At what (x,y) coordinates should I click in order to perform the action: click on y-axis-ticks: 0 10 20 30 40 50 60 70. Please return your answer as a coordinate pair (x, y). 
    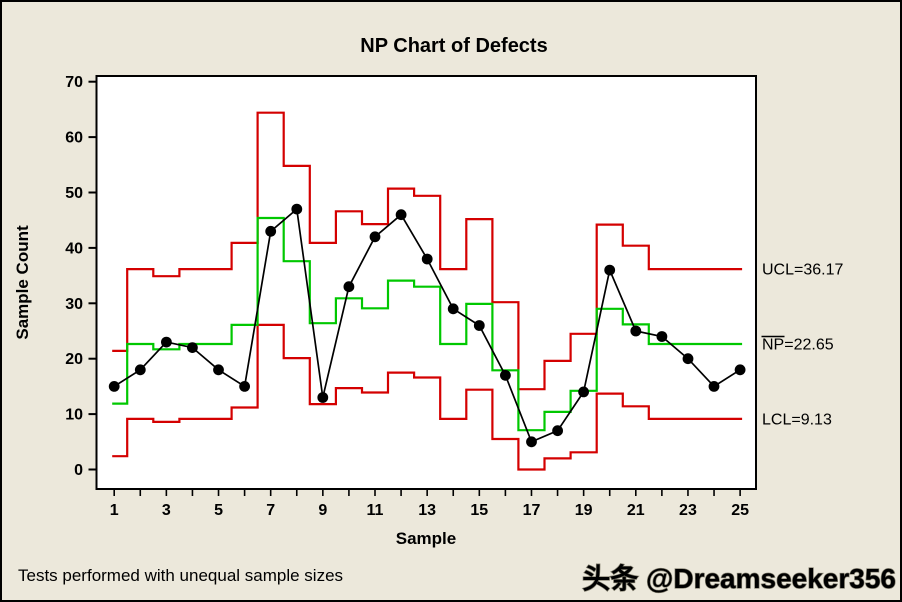
    Looking at the image, I should click on (81, 276).